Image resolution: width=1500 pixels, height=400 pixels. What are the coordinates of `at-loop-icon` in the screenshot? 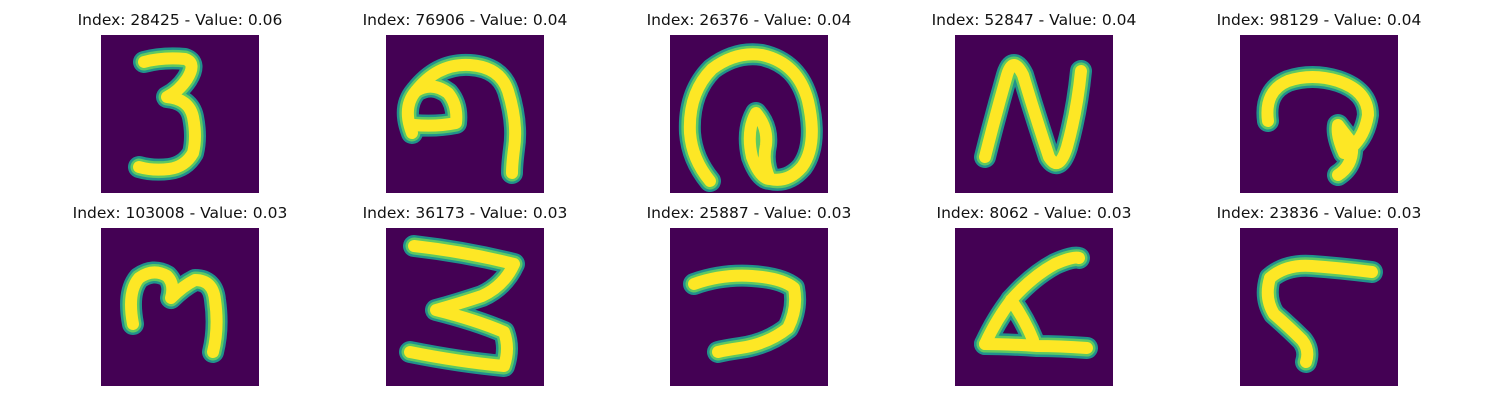 It's located at (749, 114).